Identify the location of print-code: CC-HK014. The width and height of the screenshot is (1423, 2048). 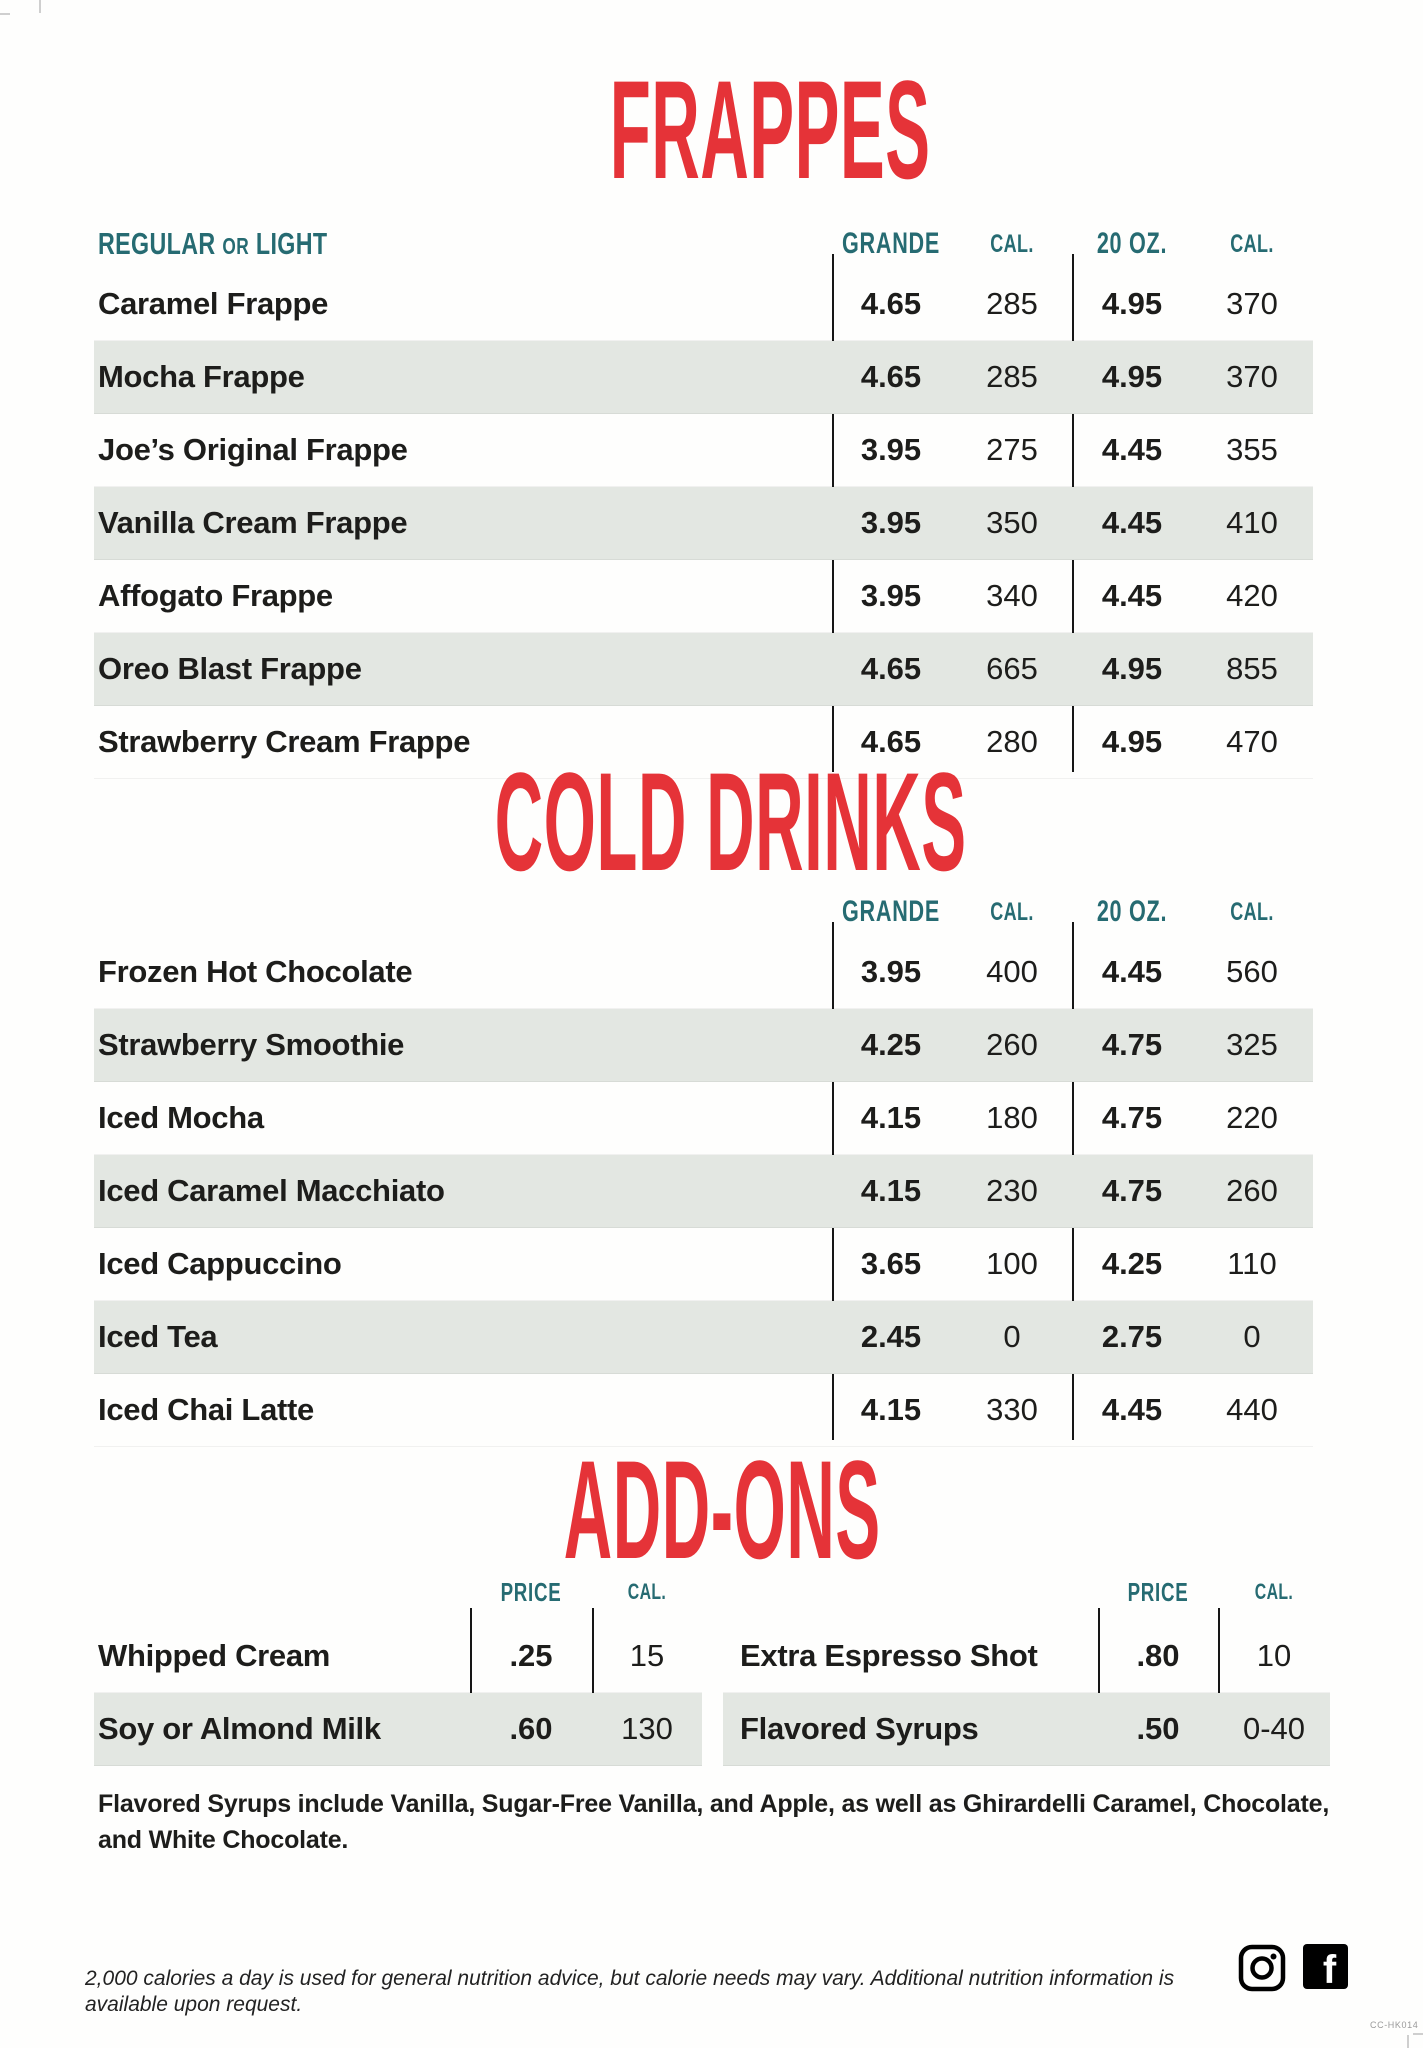
(1394, 2025).